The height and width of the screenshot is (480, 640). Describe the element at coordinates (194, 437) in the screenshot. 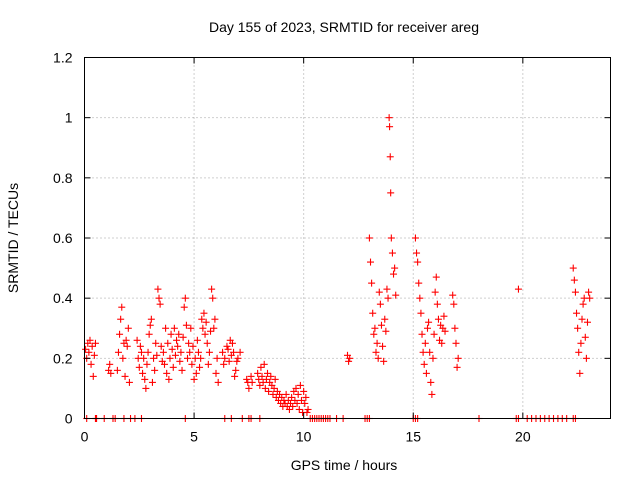

I see `x-tick-label: 5` at that location.